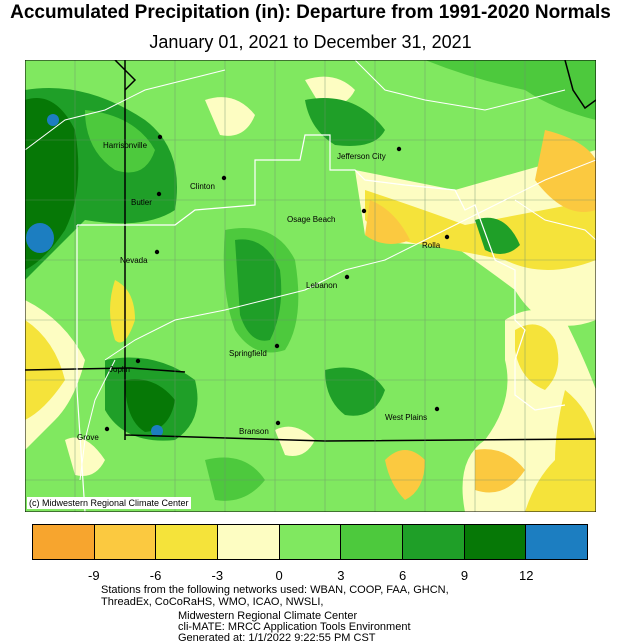 The height and width of the screenshot is (644, 621). Describe the element at coordinates (310, 42) in the screenshot. I see `map-subtitle: January 01, 2021 to December 31, 2021` at that location.